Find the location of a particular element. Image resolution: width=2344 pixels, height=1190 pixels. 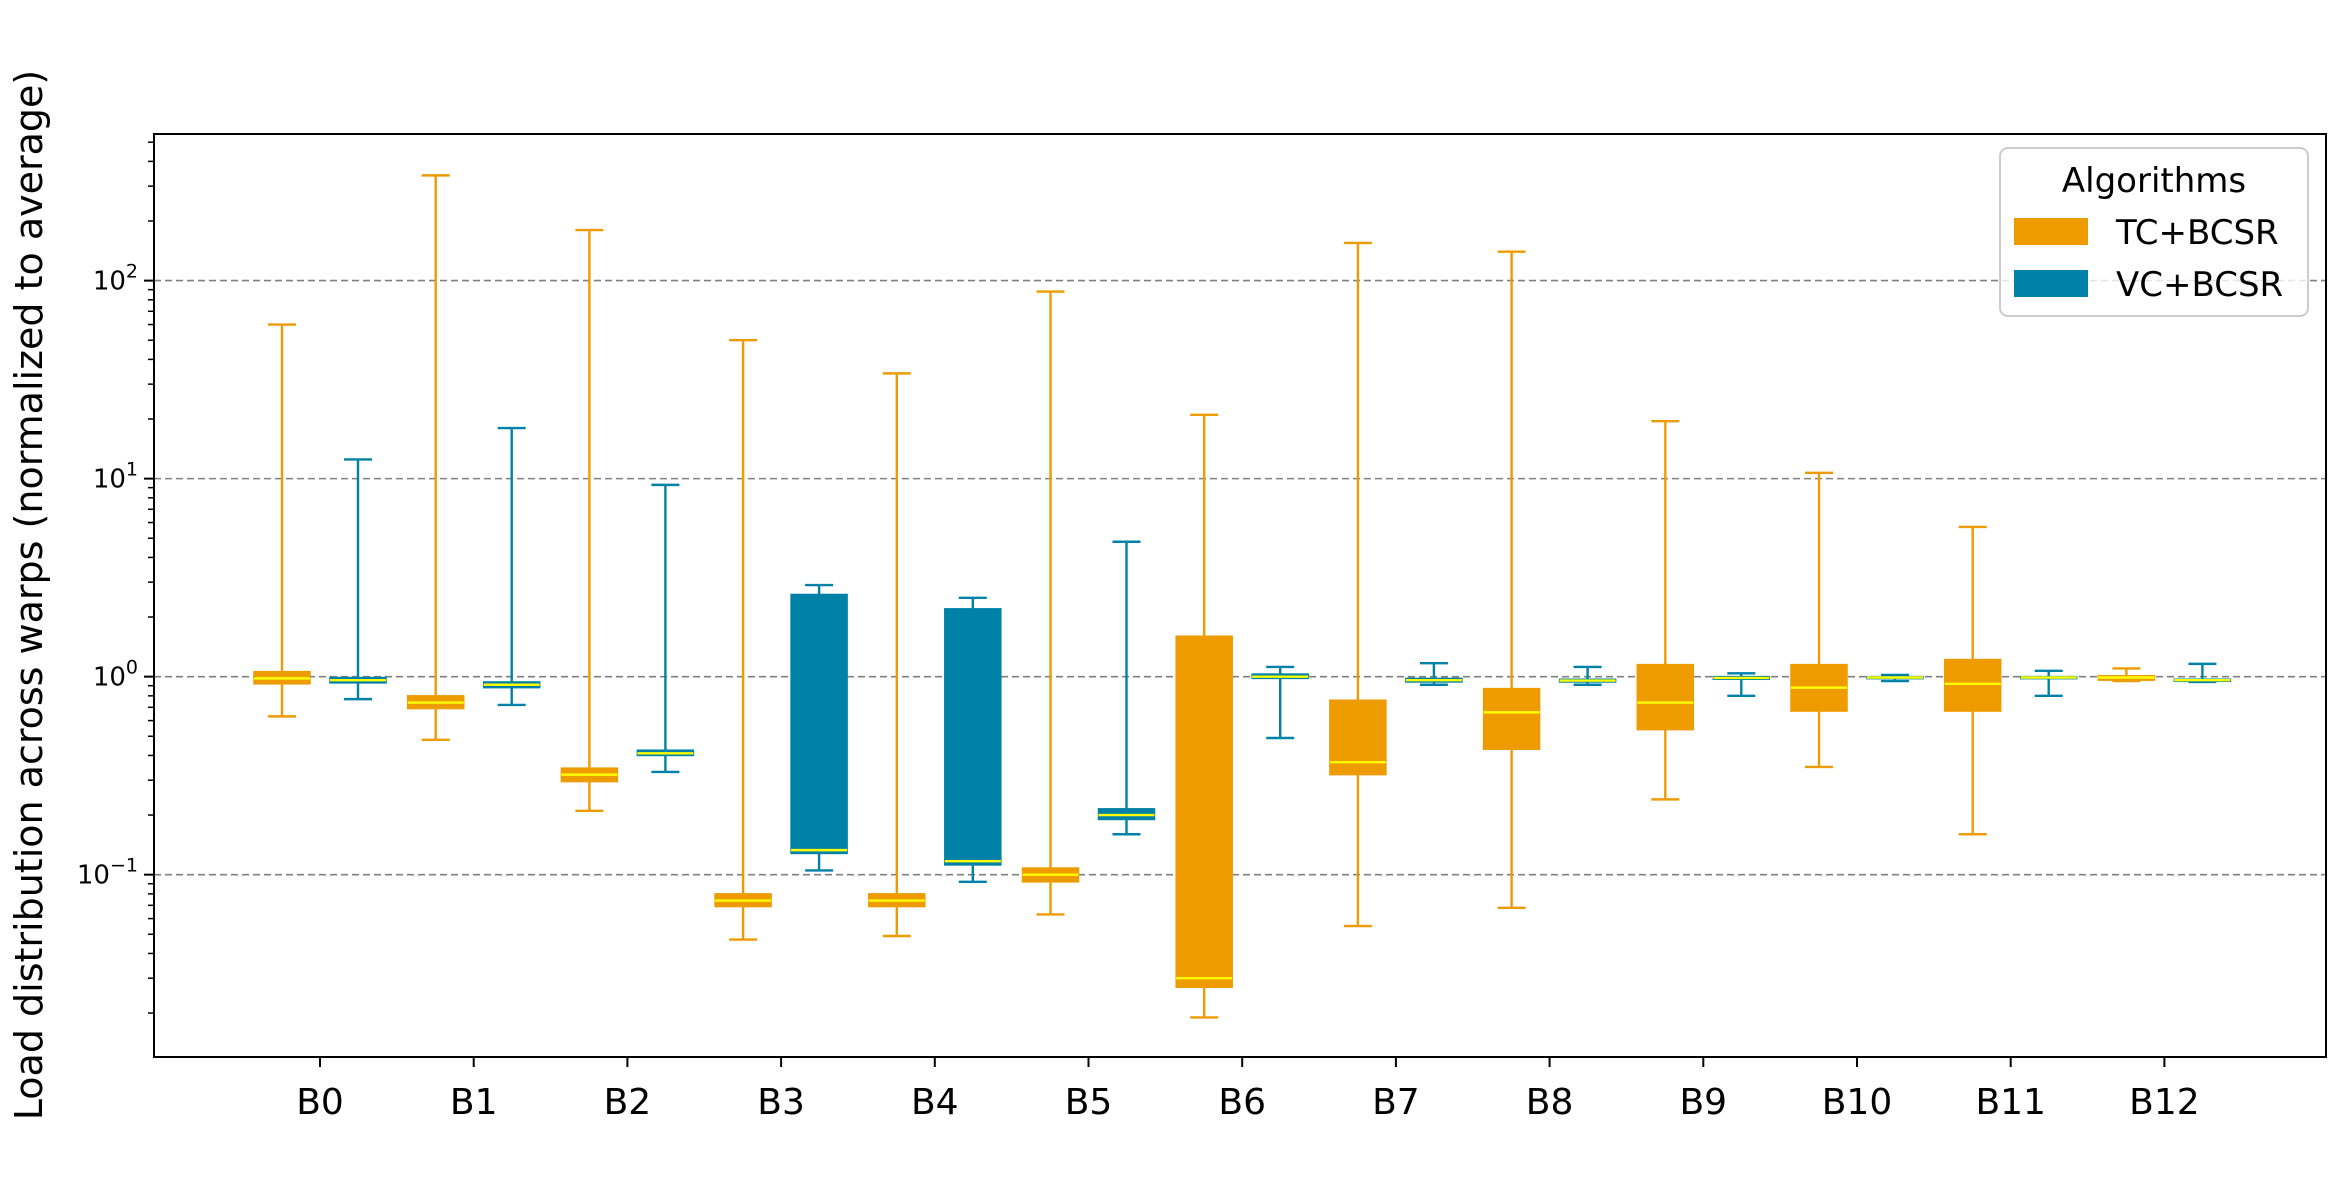

box-B8-VC+BCSR is located at coordinates (1587, 675).